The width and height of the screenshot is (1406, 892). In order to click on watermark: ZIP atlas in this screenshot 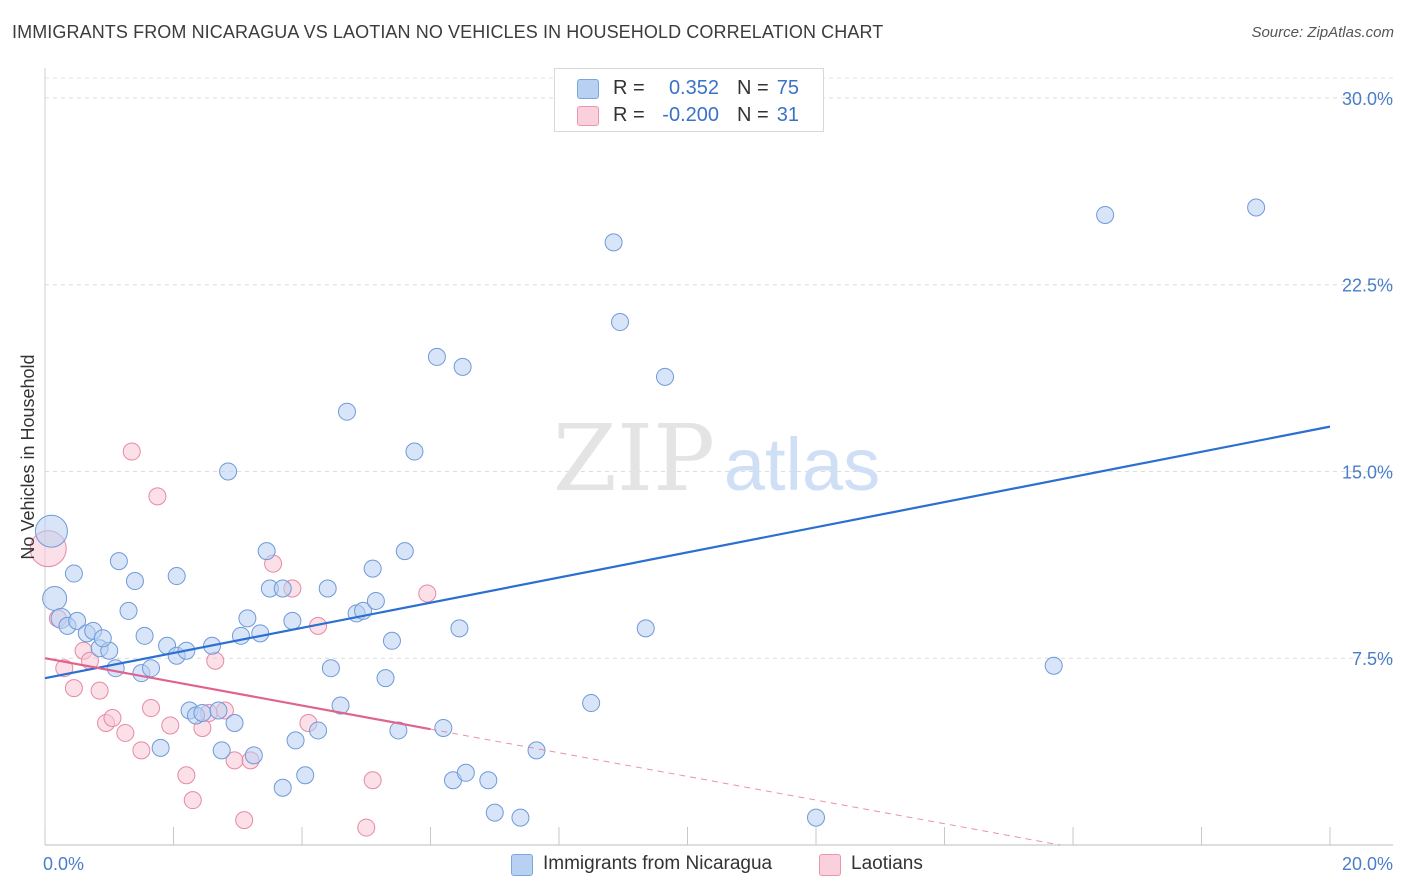, I will do `click(716, 458)`.